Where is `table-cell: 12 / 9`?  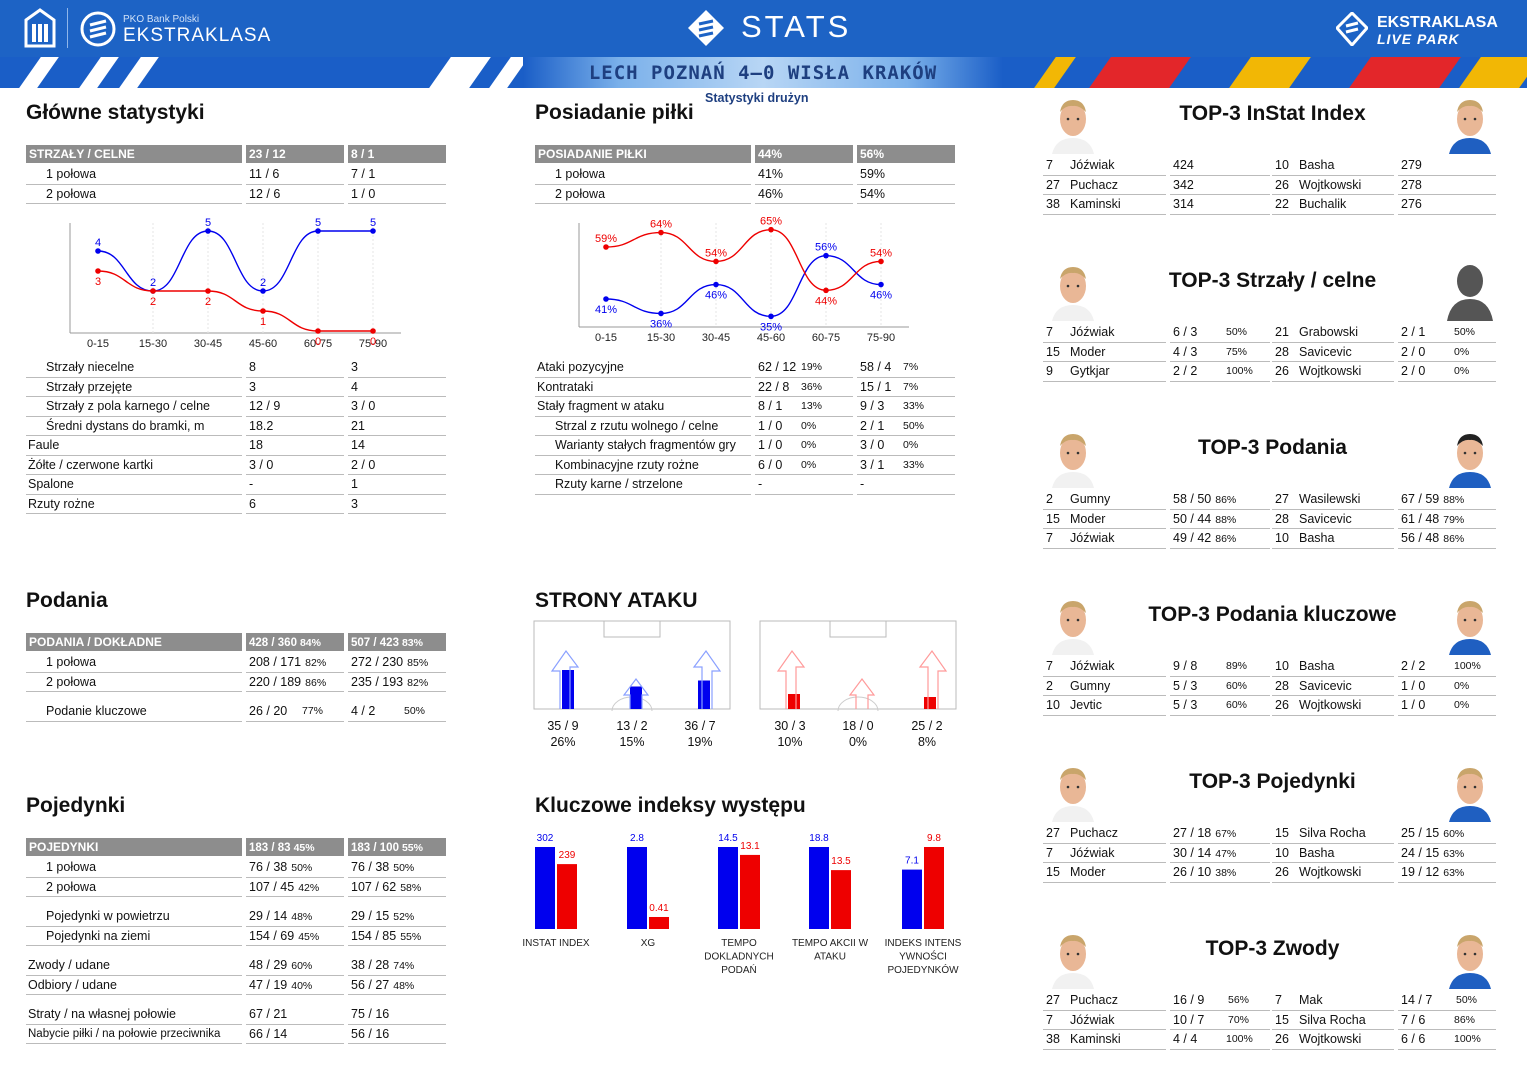 table-cell: 12 / 9 is located at coordinates (295, 407).